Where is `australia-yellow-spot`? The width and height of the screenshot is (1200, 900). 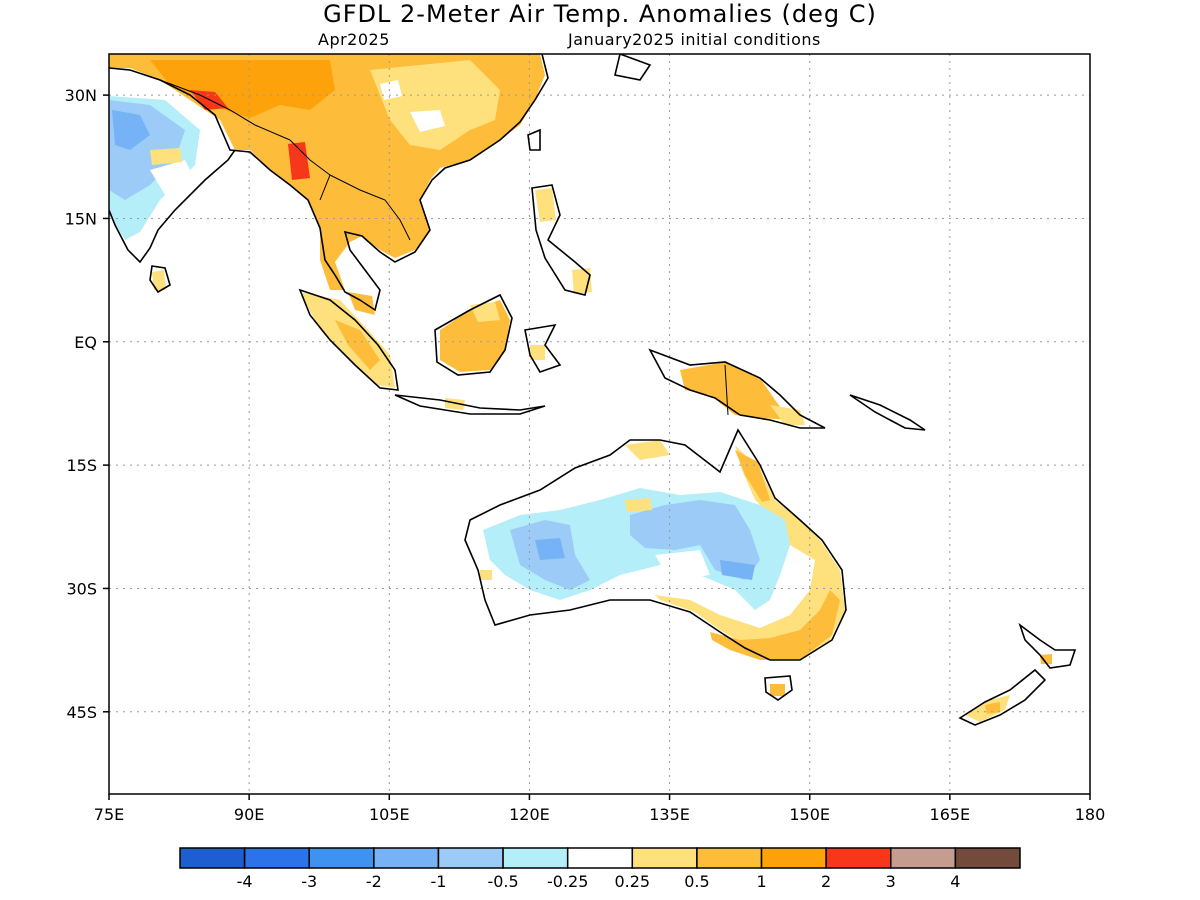
australia-yellow-spot is located at coordinates (638, 505).